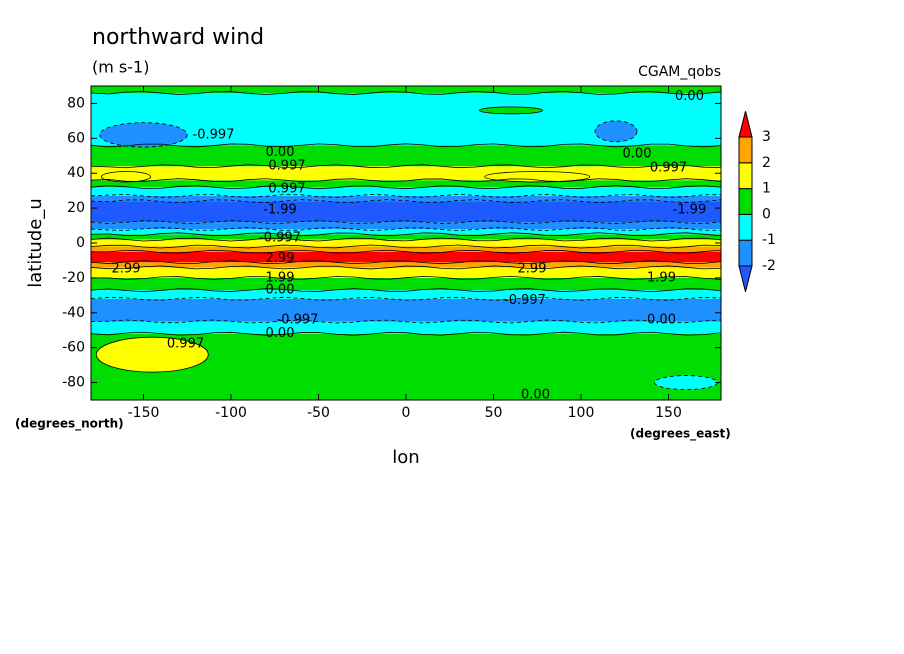  What do you see at coordinates (581, 413) in the screenshot?
I see `x-tick-label: 100` at bounding box center [581, 413].